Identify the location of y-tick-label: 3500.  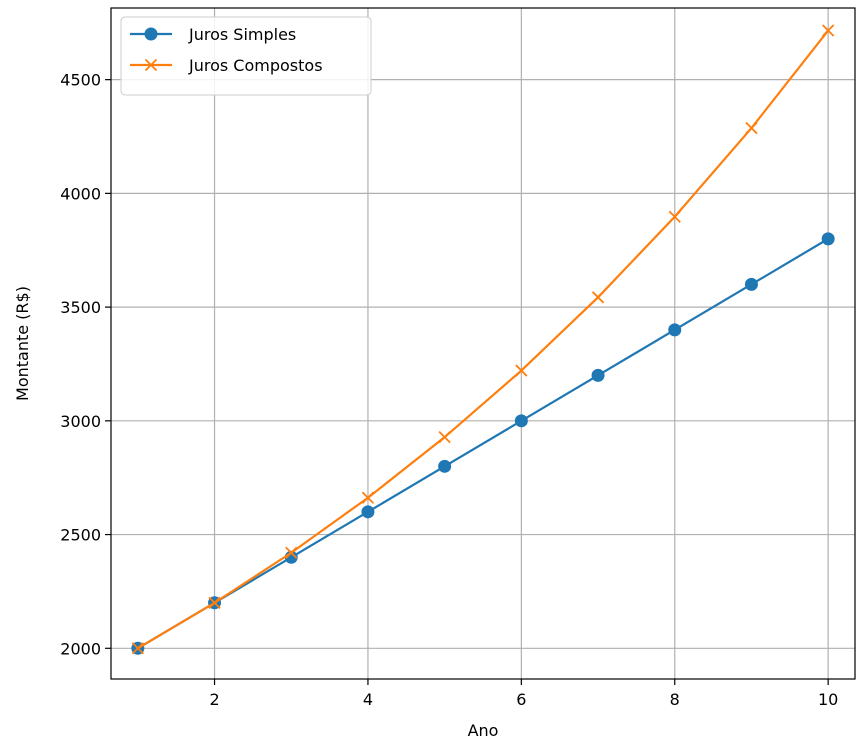
(80, 307).